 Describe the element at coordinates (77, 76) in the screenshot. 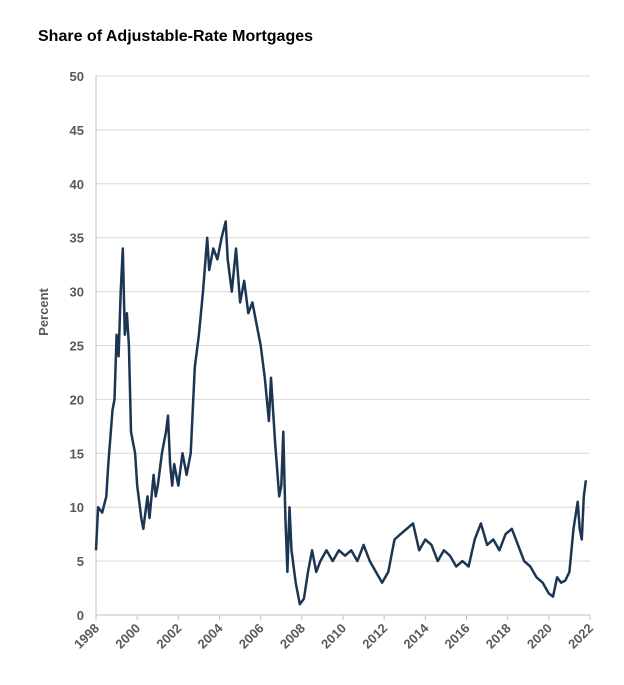

I see `y-tick-label: 50` at that location.